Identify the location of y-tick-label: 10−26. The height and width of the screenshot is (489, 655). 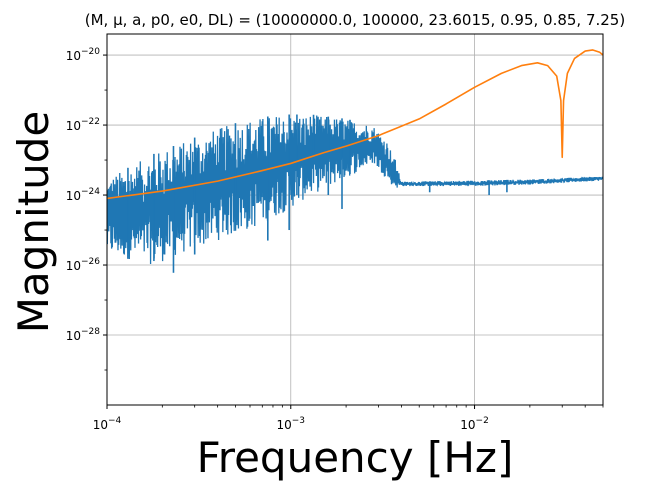
(83, 265).